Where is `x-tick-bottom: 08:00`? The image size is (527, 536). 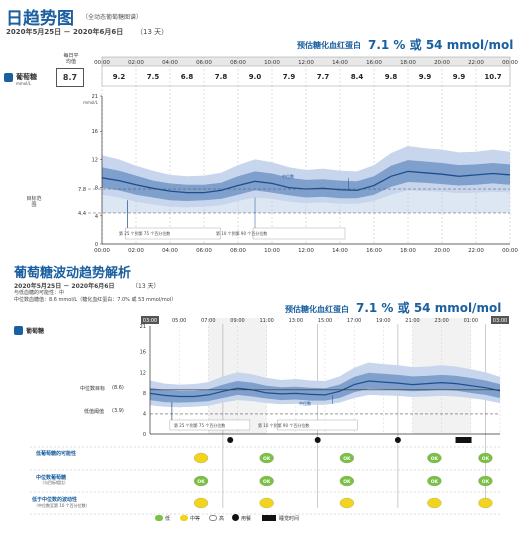 x-tick-bottom: 08:00 is located at coordinates (238, 251).